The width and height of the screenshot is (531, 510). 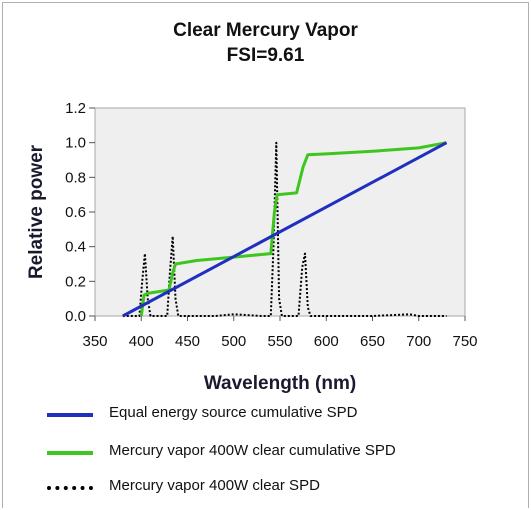 What do you see at coordinates (187, 341) in the screenshot?
I see `x-tick-label: 450` at bounding box center [187, 341].